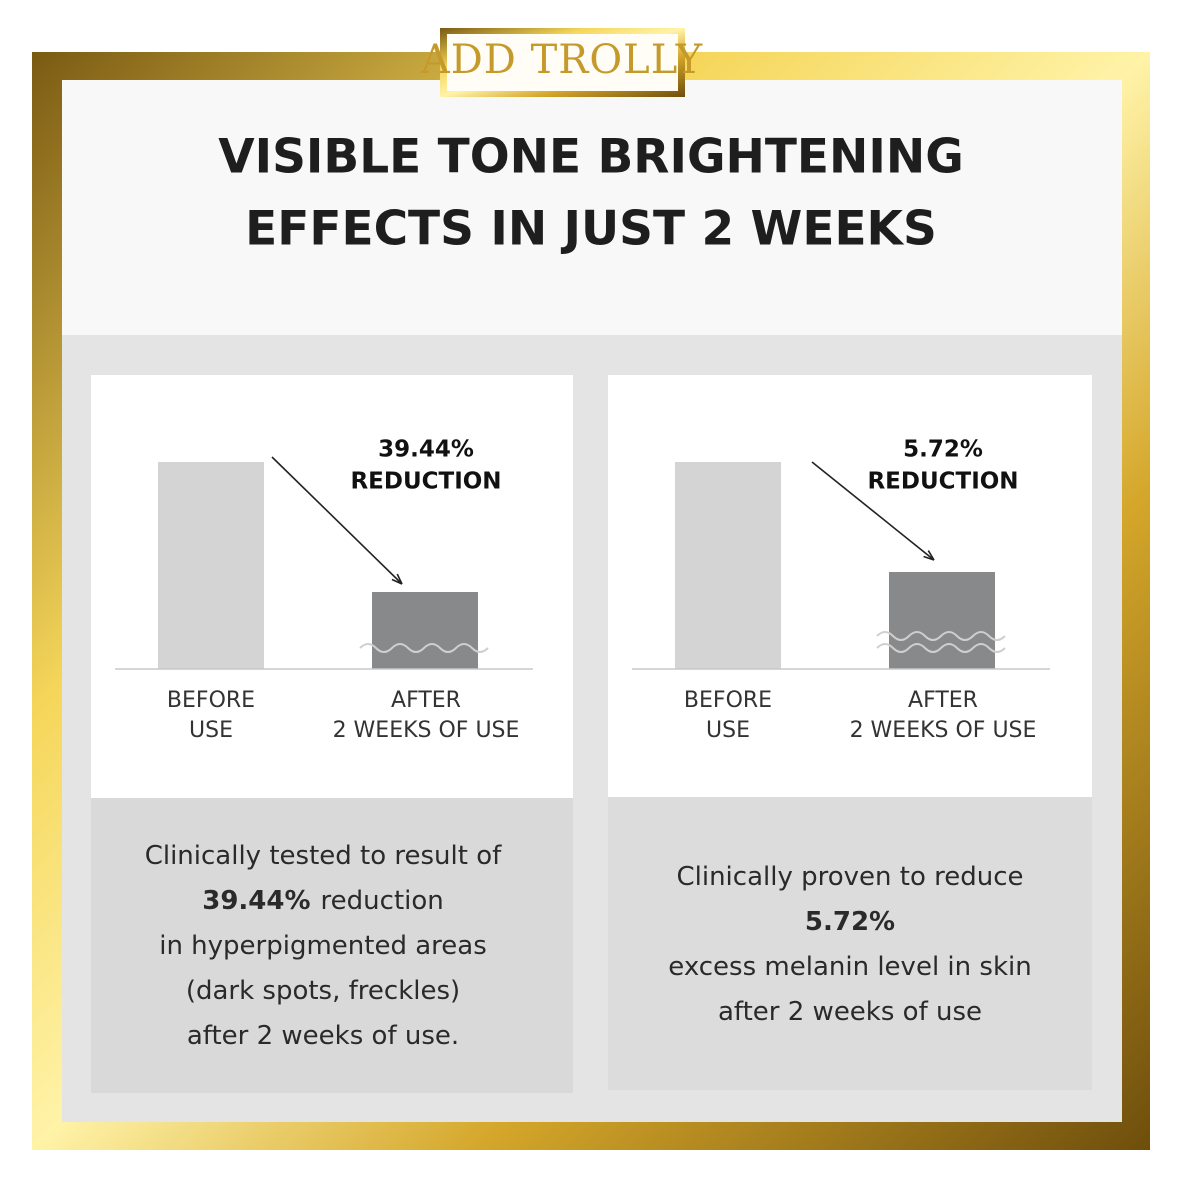 This screenshot has height=1181, width=1181. What do you see at coordinates (382, 901) in the screenshot?
I see `description-text: reduction` at bounding box center [382, 901].